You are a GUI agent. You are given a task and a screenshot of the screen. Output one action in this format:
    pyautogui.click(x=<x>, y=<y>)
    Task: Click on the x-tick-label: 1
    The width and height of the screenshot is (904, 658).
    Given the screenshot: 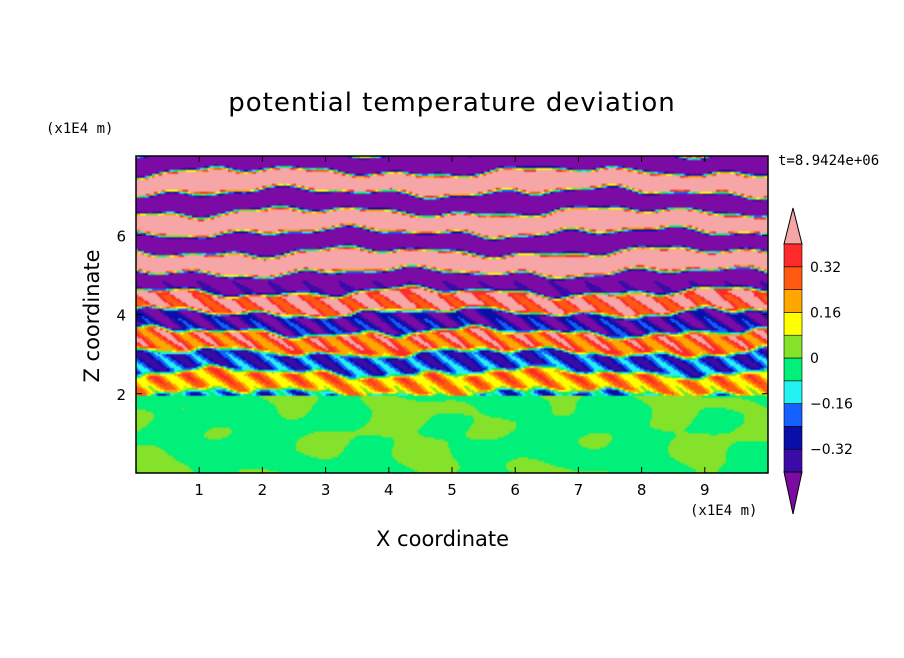 What is the action you would take?
    pyautogui.click(x=199, y=490)
    